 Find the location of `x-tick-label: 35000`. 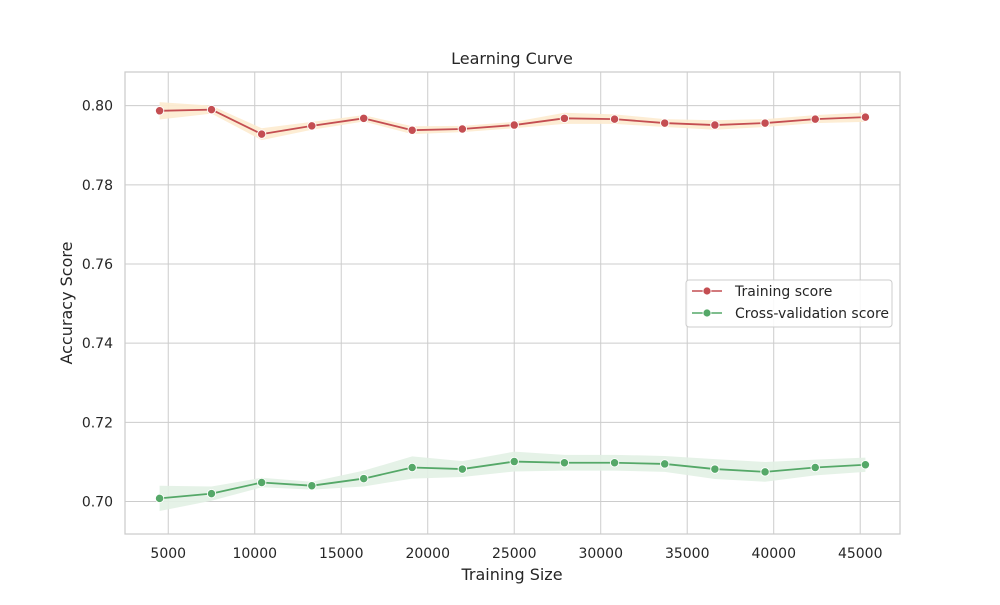

x-tick-label: 35000 is located at coordinates (687, 554).